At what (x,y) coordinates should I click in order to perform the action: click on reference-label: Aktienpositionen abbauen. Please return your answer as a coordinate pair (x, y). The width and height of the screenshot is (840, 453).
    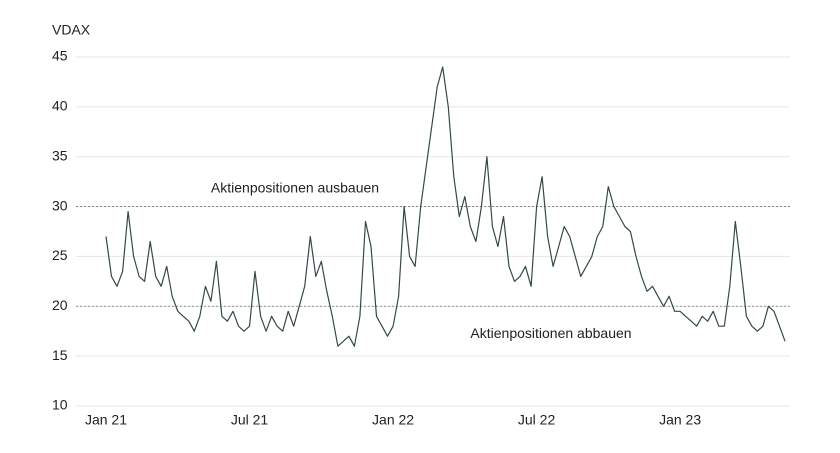
    Looking at the image, I should click on (550, 333).